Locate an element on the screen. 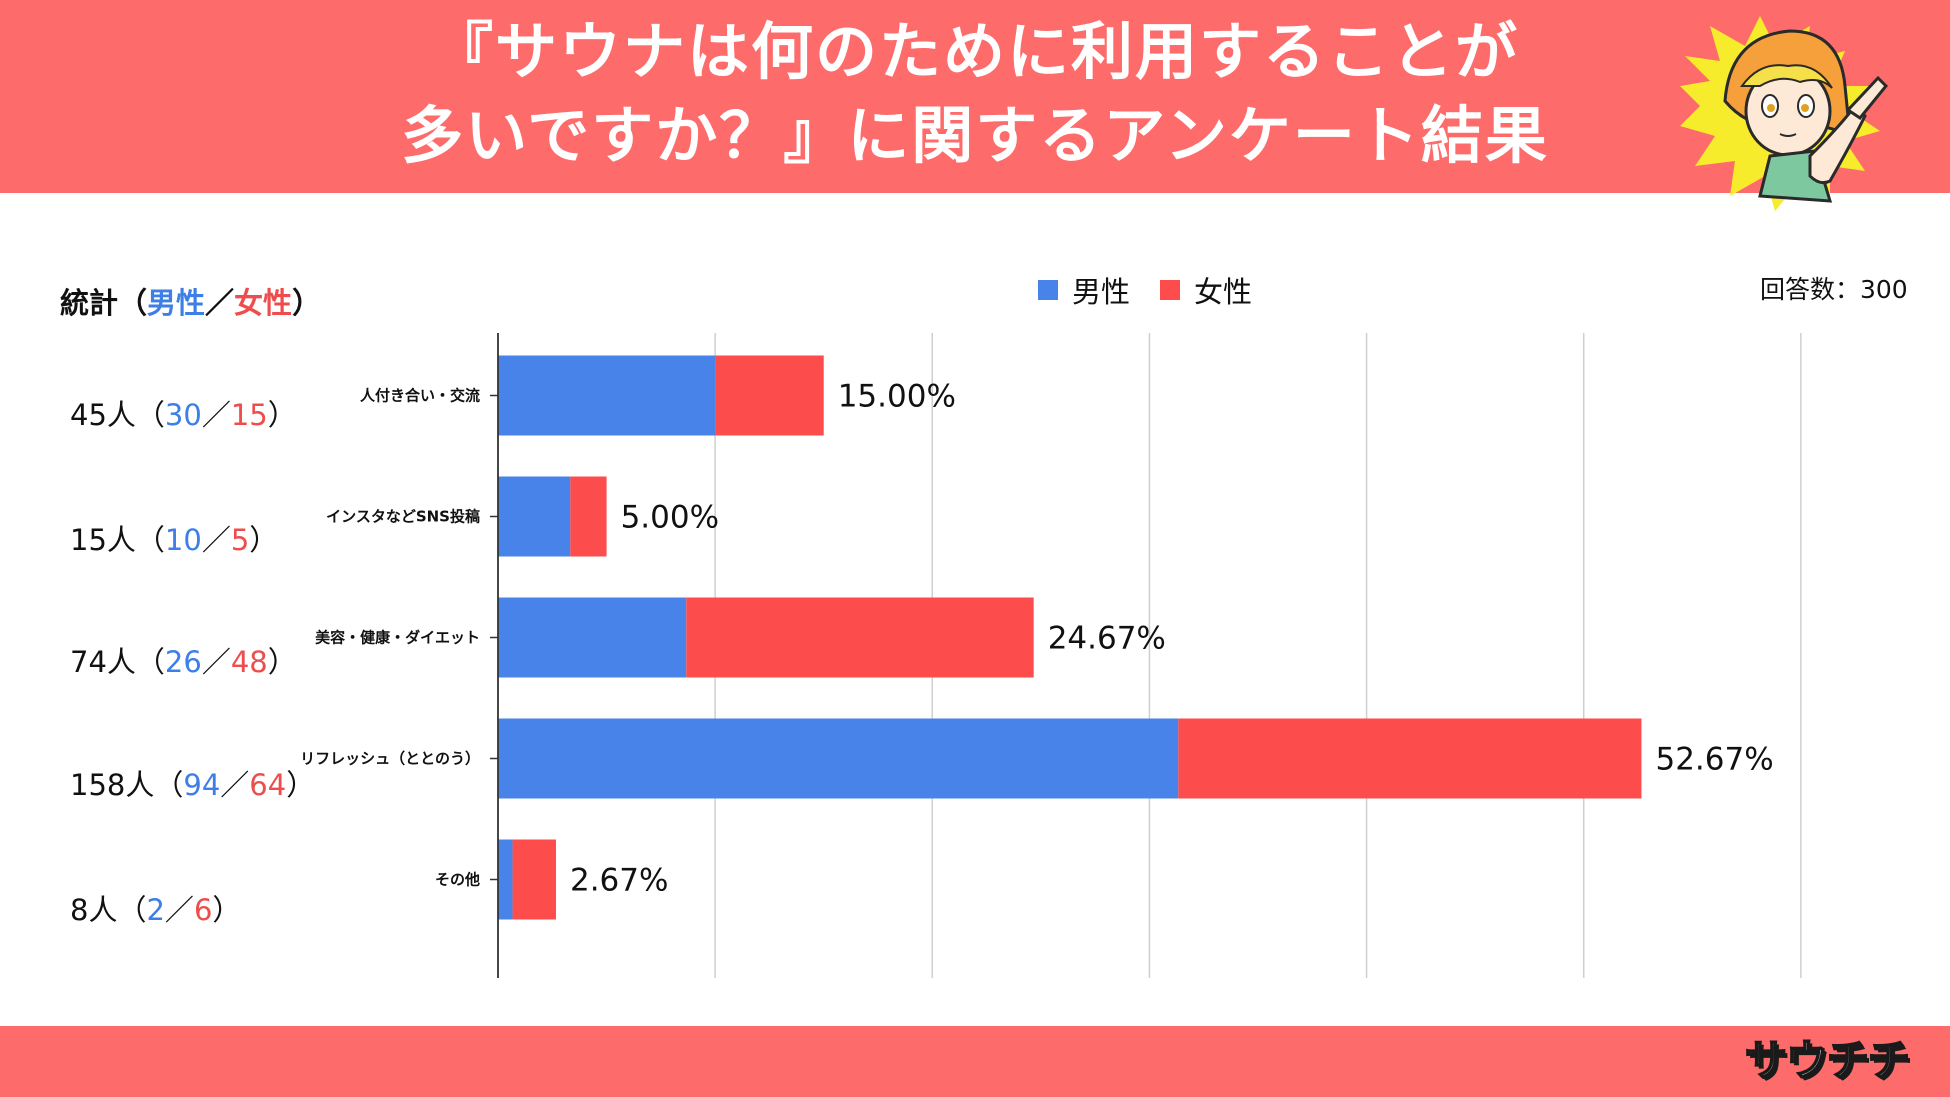  data-label: 5.00% is located at coordinates (670, 518).